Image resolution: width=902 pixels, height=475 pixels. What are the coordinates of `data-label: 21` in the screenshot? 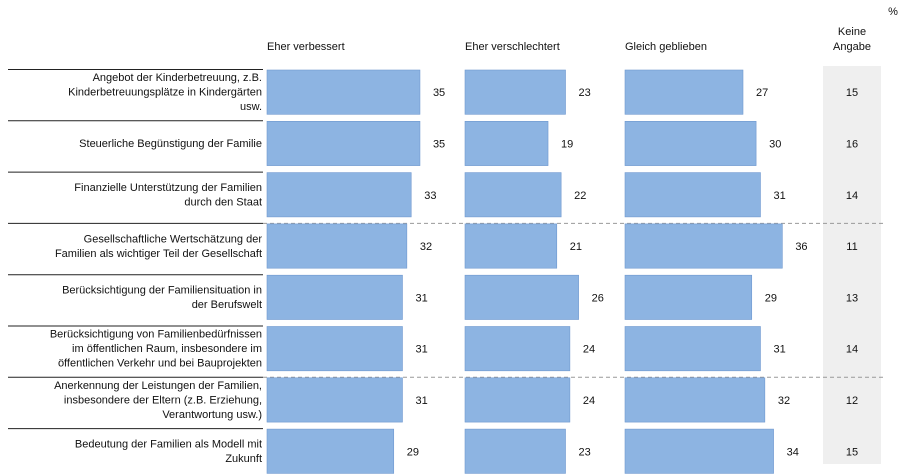 It's located at (576, 247).